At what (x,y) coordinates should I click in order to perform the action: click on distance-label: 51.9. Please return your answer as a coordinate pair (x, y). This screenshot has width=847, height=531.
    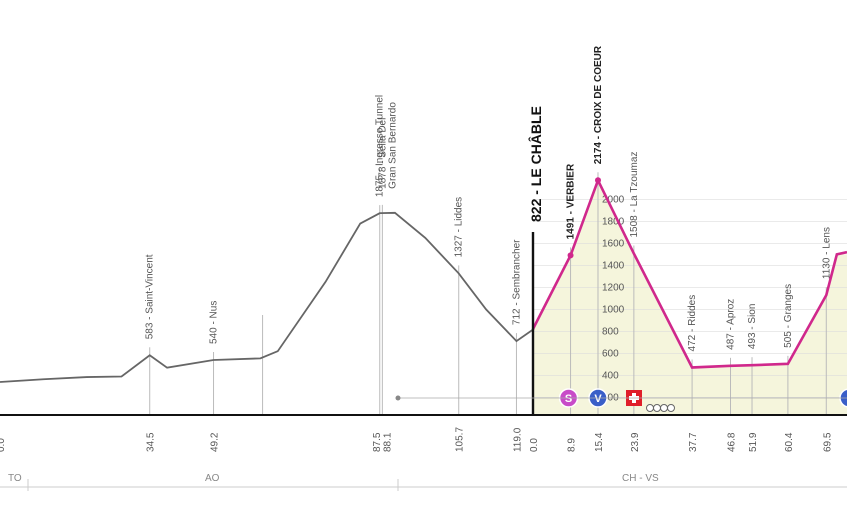
    Looking at the image, I should click on (753, 442).